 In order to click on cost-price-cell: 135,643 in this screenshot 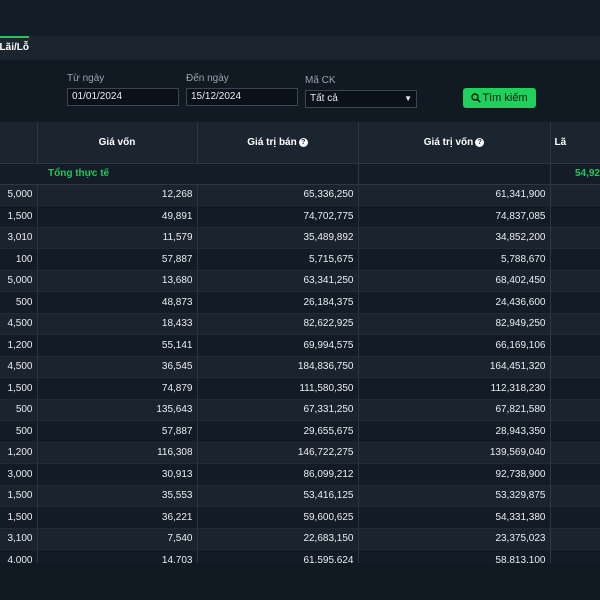, I will do `click(117, 410)`.